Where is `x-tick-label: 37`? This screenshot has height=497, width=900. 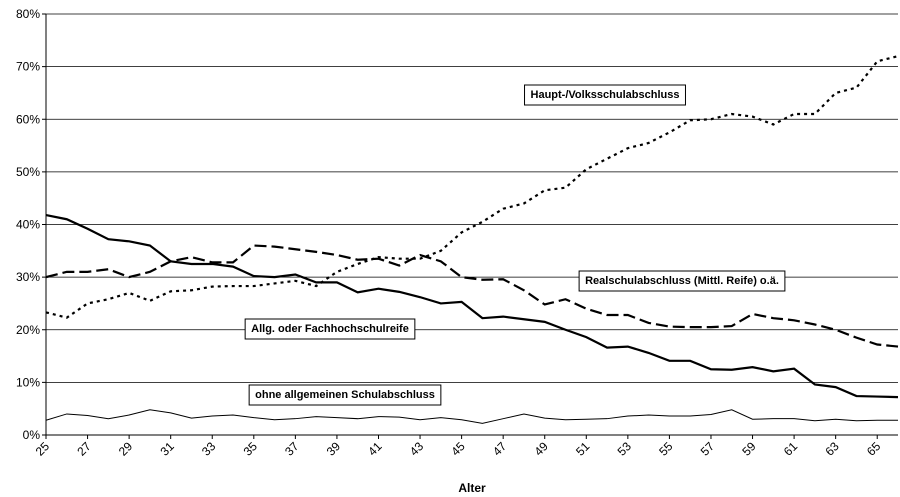 x-tick-label: 37 is located at coordinates (292, 449).